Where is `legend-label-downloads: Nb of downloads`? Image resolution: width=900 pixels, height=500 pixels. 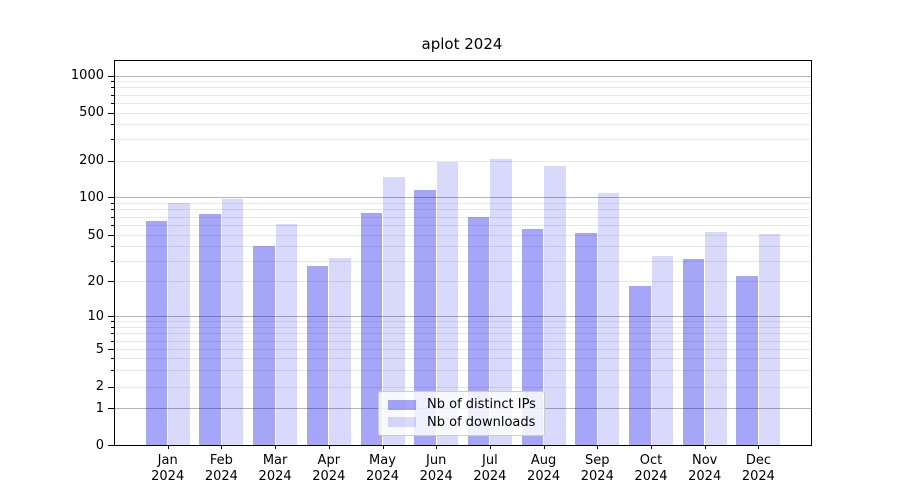
legend-label-downloads: Nb of downloads is located at coordinates (481, 422).